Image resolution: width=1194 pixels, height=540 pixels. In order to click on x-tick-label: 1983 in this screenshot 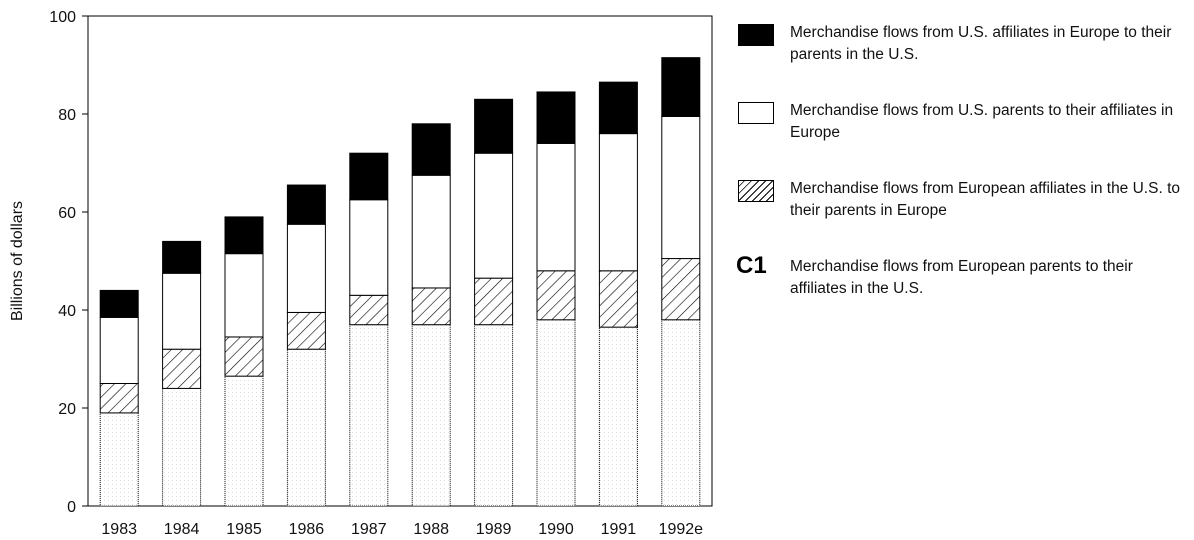, I will do `click(119, 529)`.